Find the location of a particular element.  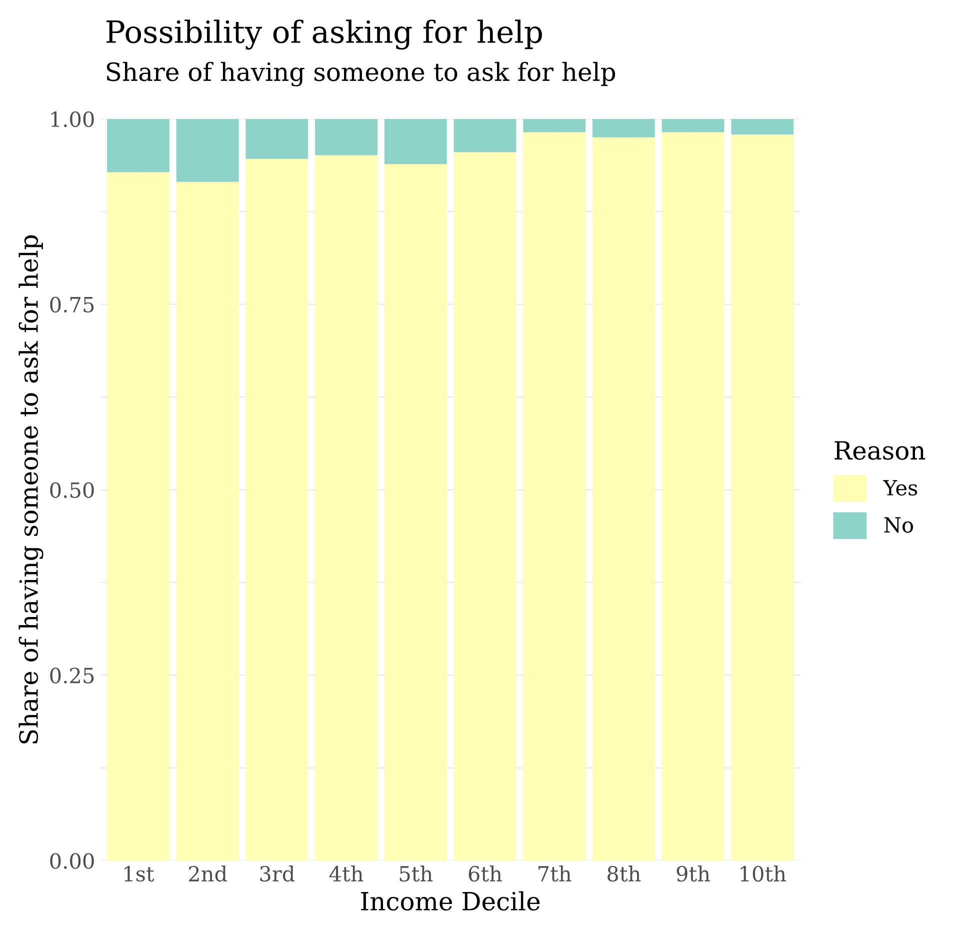

y-axis-title: Share of having someone to ask for help is located at coordinates (31, 489).